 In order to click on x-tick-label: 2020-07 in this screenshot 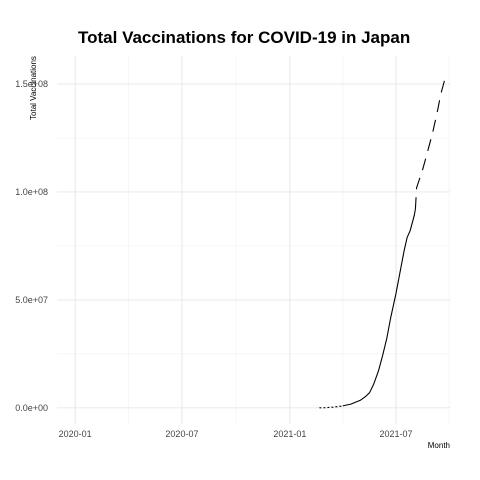, I will do `click(181, 434)`.